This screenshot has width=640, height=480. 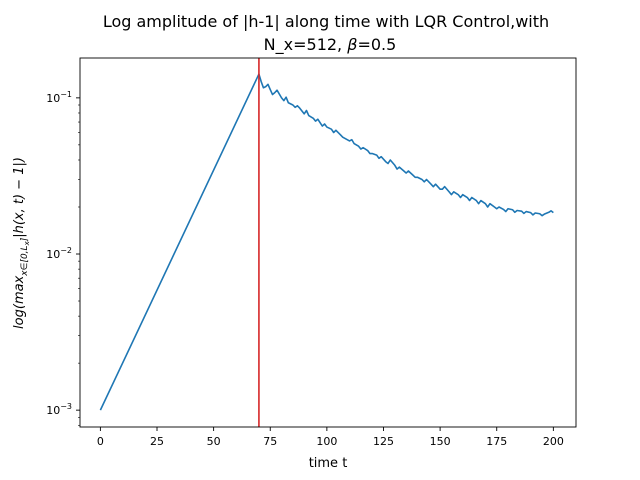 I want to click on x-tick-label: 150, so click(x=440, y=441).